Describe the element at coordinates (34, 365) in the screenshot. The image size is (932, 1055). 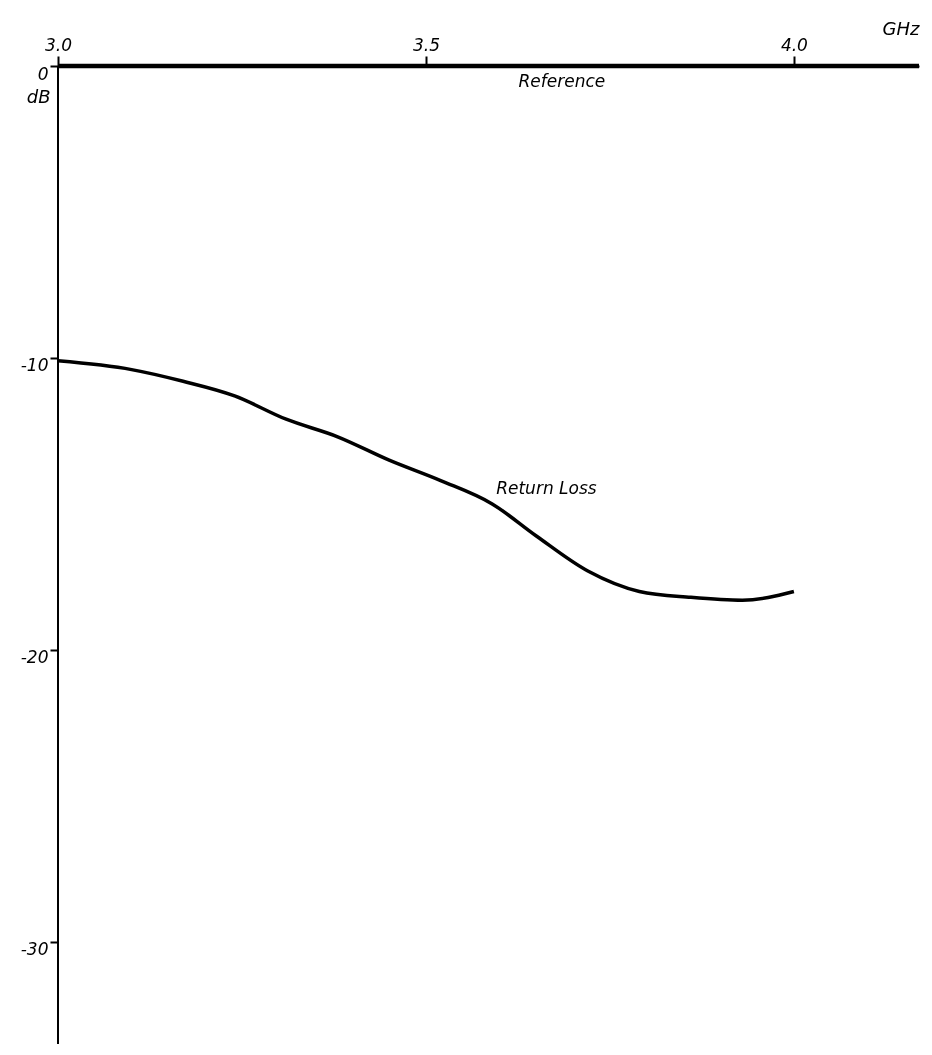
I see `y-tick-label: -10` at that location.